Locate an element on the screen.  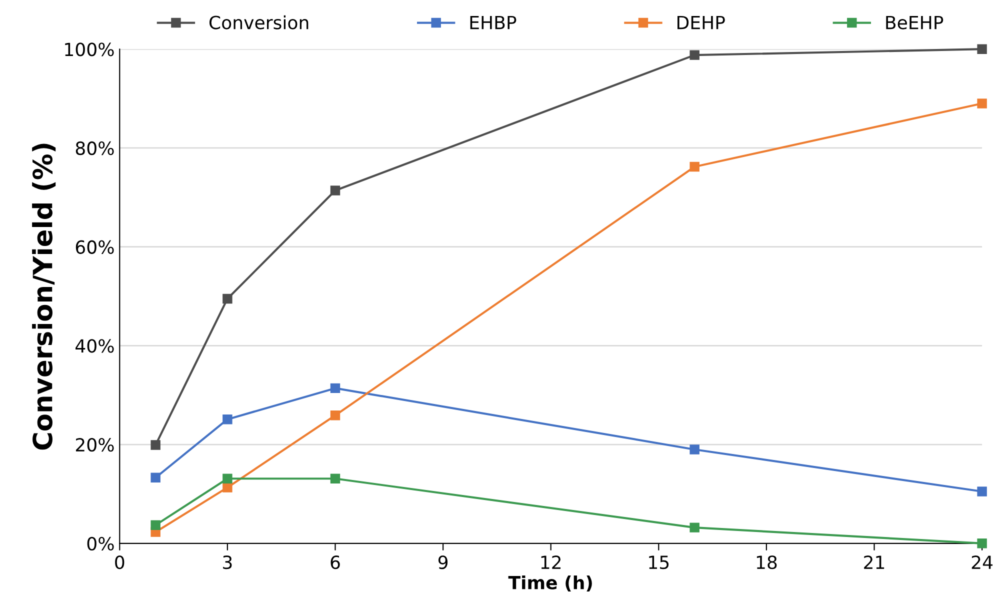
legend-label: Conversion is located at coordinates (258, 22).